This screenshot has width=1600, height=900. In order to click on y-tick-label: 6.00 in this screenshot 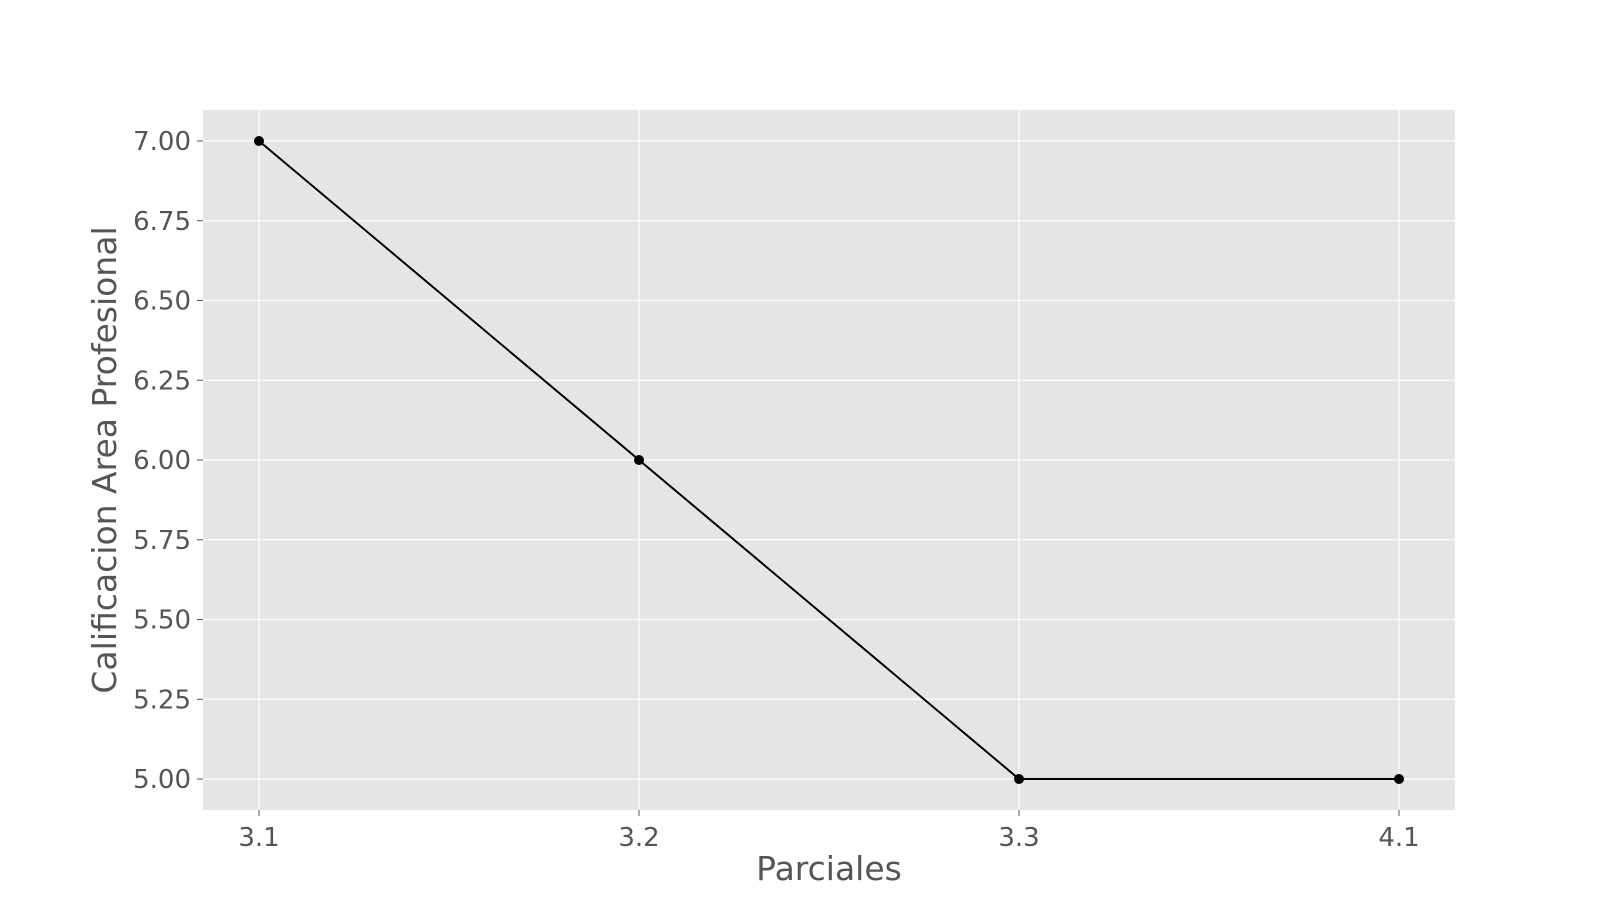, I will do `click(162, 461)`.